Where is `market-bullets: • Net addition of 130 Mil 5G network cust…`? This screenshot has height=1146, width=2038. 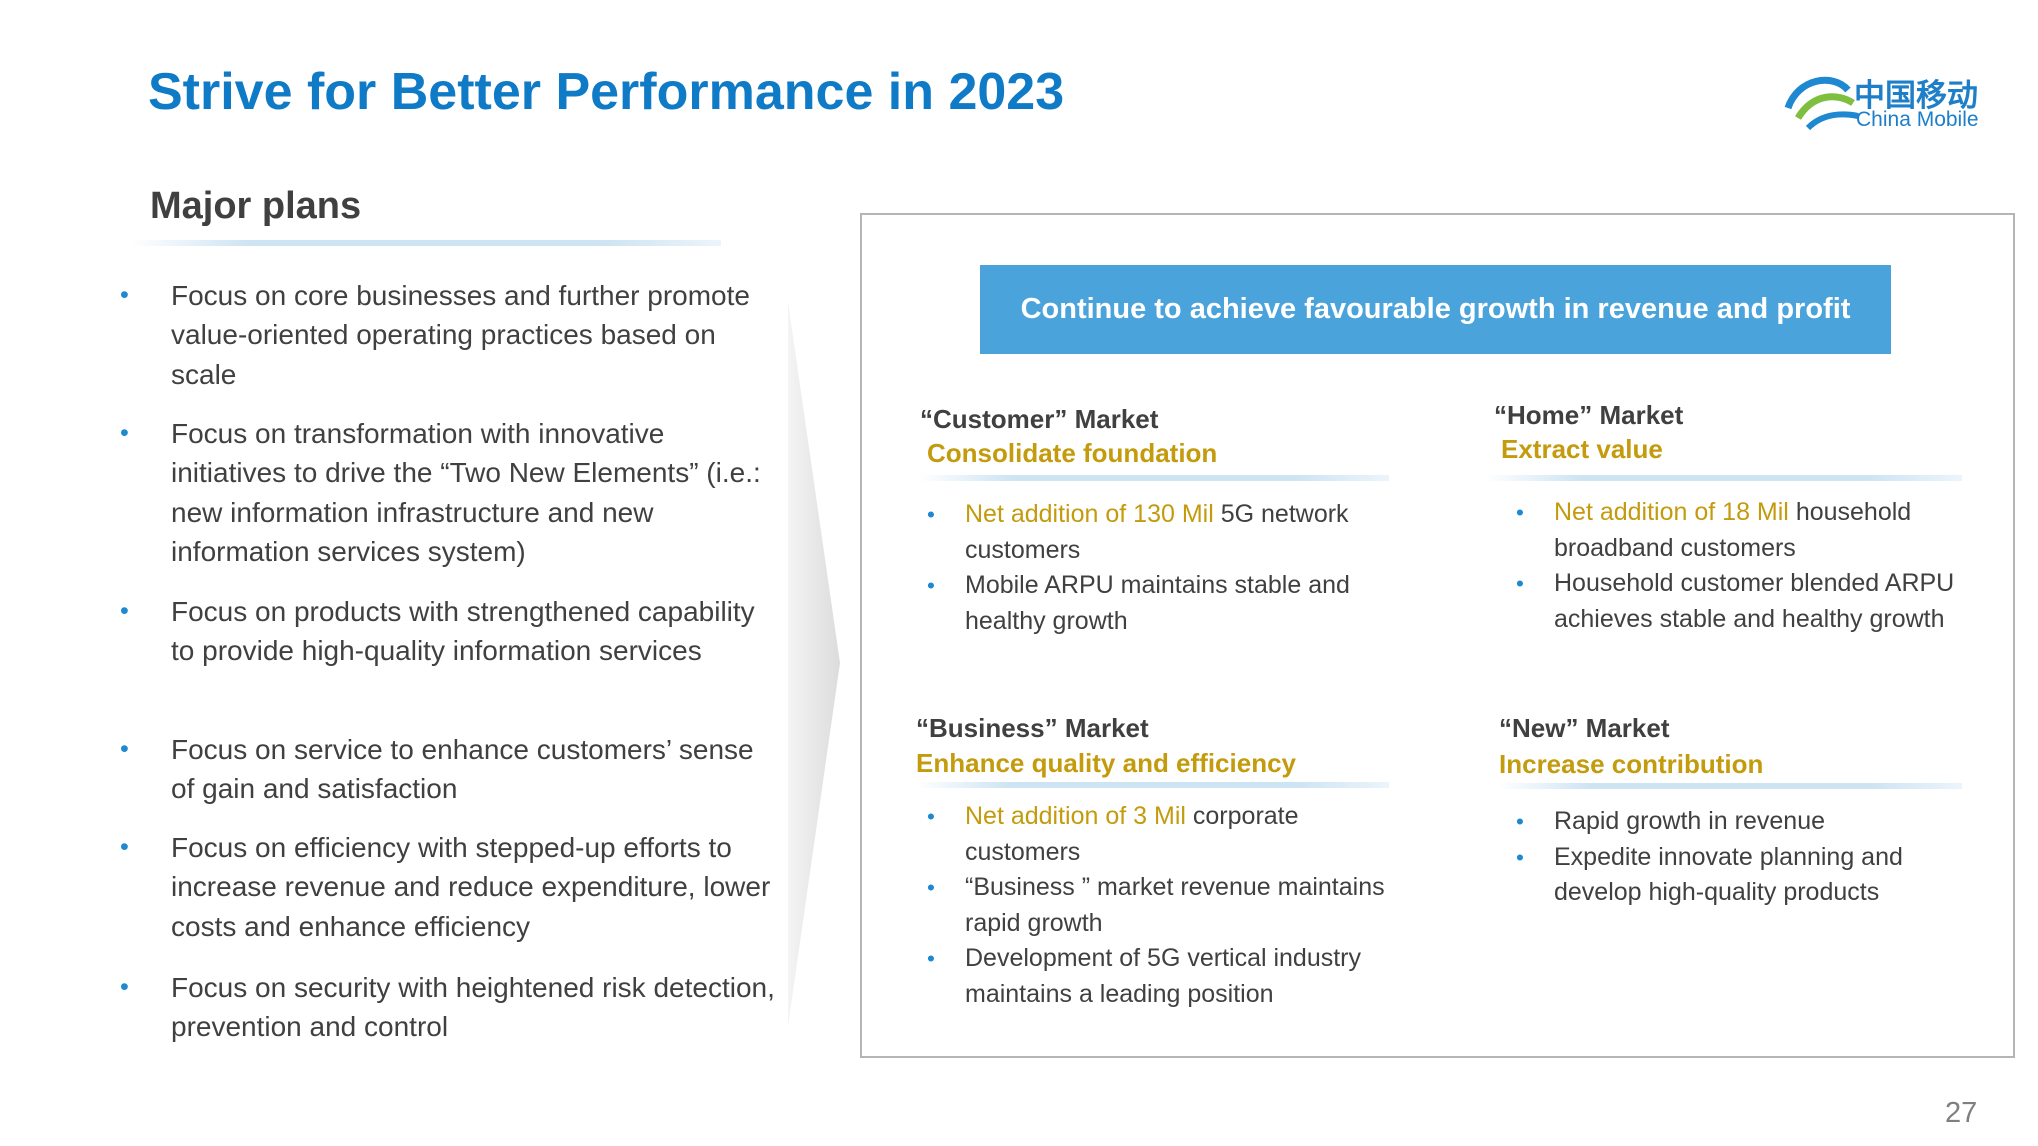
market-bullets: • Net addition of 130 Mil 5G network cust… is located at coordinates (1167, 568).